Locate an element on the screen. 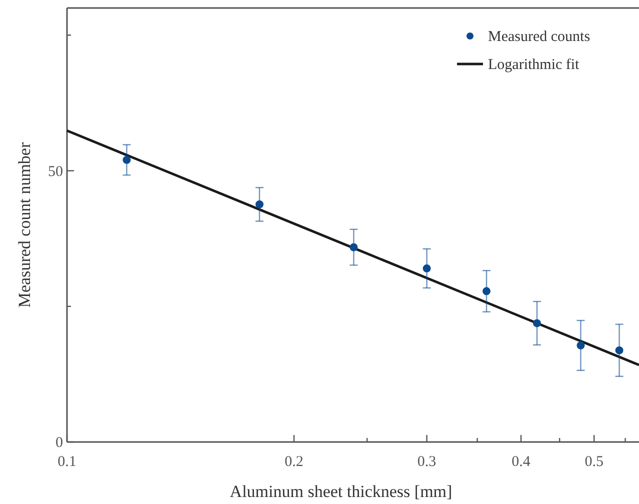 The image size is (639, 504). x-tick-label: 0.4 is located at coordinates (521, 462).